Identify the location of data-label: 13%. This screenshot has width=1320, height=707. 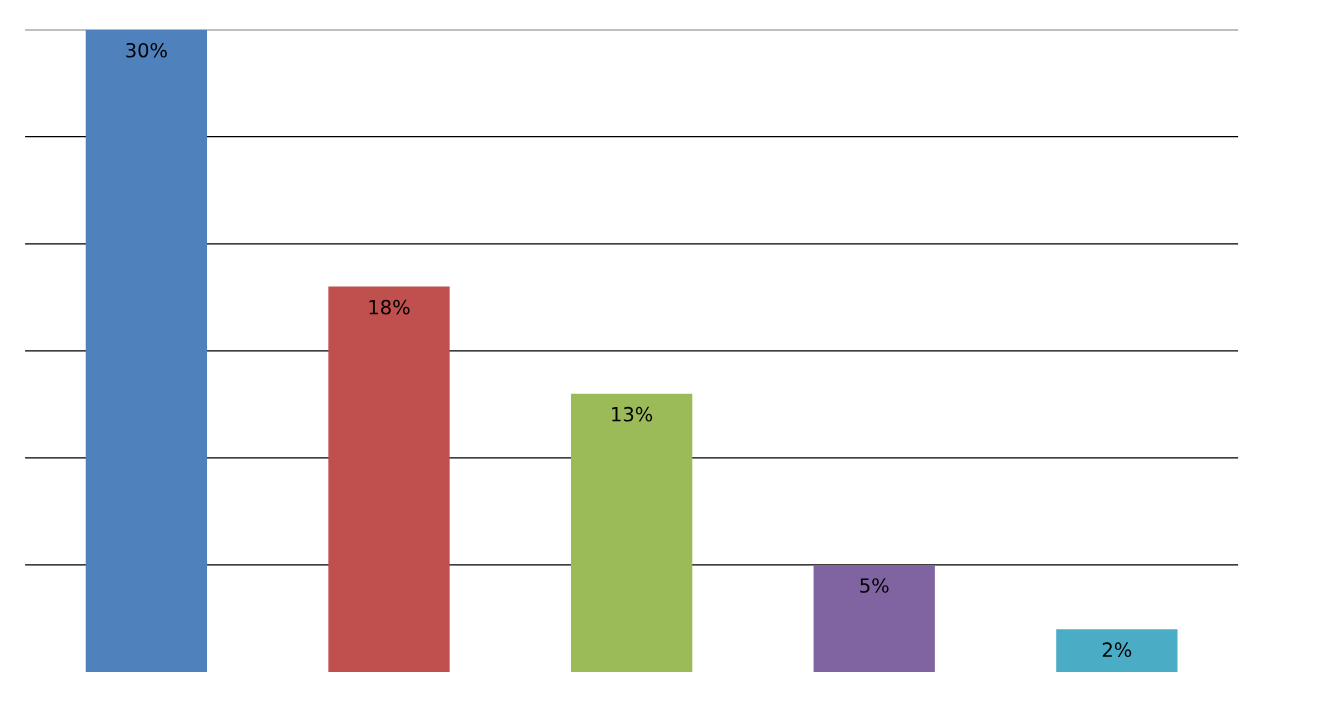
(632, 414).